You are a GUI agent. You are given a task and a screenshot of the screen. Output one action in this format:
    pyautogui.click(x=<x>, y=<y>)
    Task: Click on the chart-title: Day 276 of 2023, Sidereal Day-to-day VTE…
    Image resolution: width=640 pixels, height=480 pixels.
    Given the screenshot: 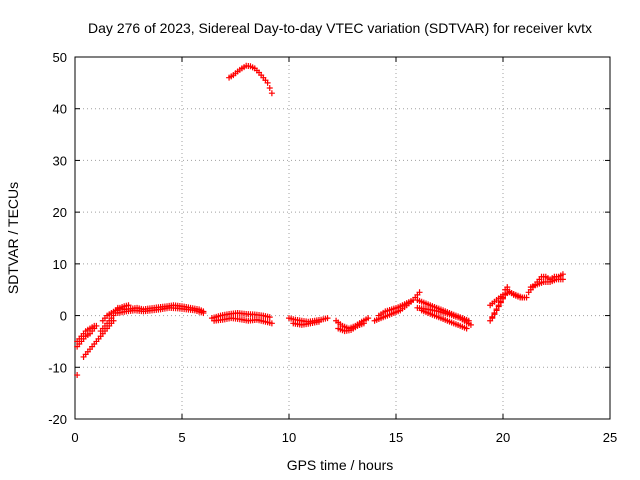 What is the action you would take?
    pyautogui.click(x=340, y=28)
    